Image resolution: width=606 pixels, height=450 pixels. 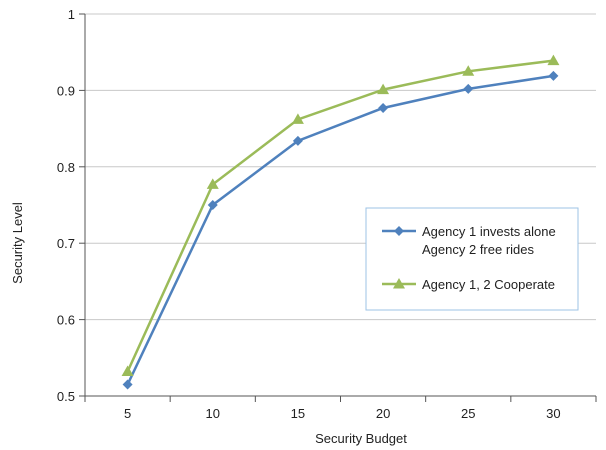 I want to click on y-tick-label: 0.6, so click(x=66, y=320).